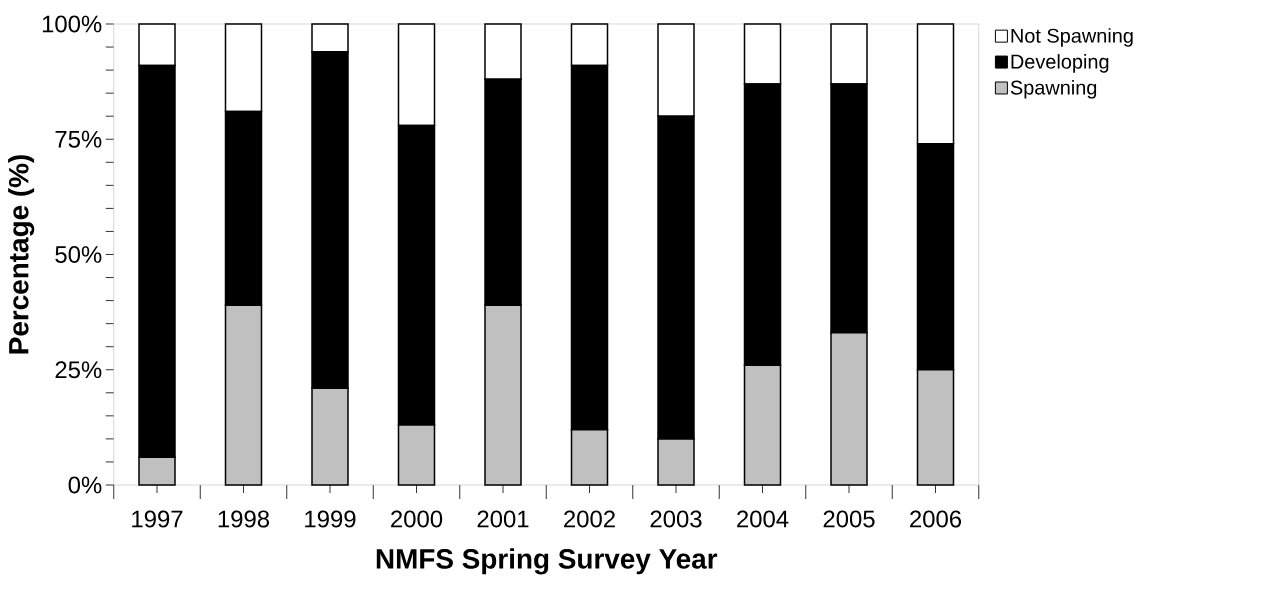 The height and width of the screenshot is (613, 1272). I want to click on legend-label: Spawning, so click(1053, 89).